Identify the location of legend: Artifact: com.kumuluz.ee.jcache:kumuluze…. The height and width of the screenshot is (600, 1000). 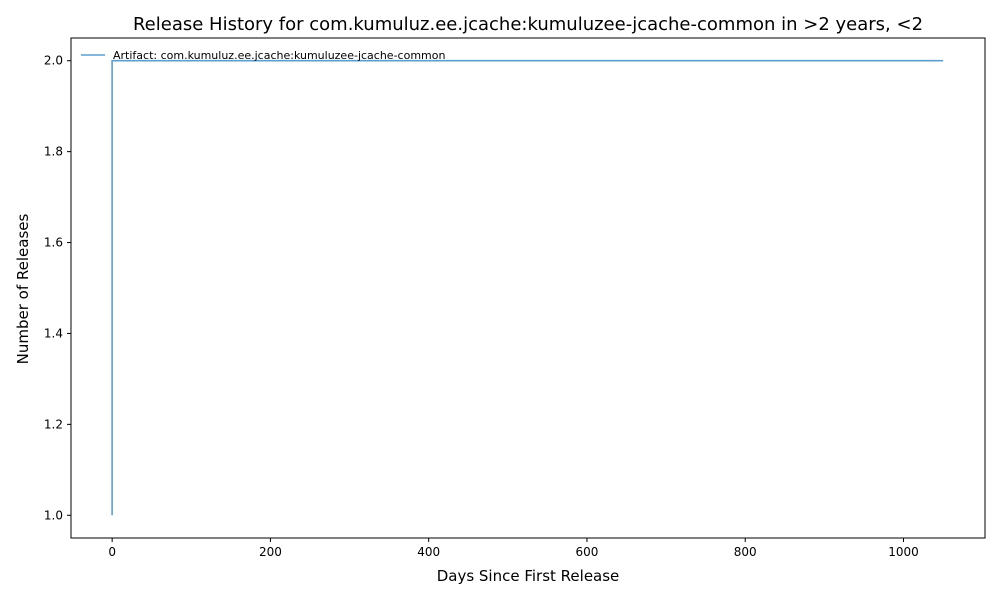
(263, 55).